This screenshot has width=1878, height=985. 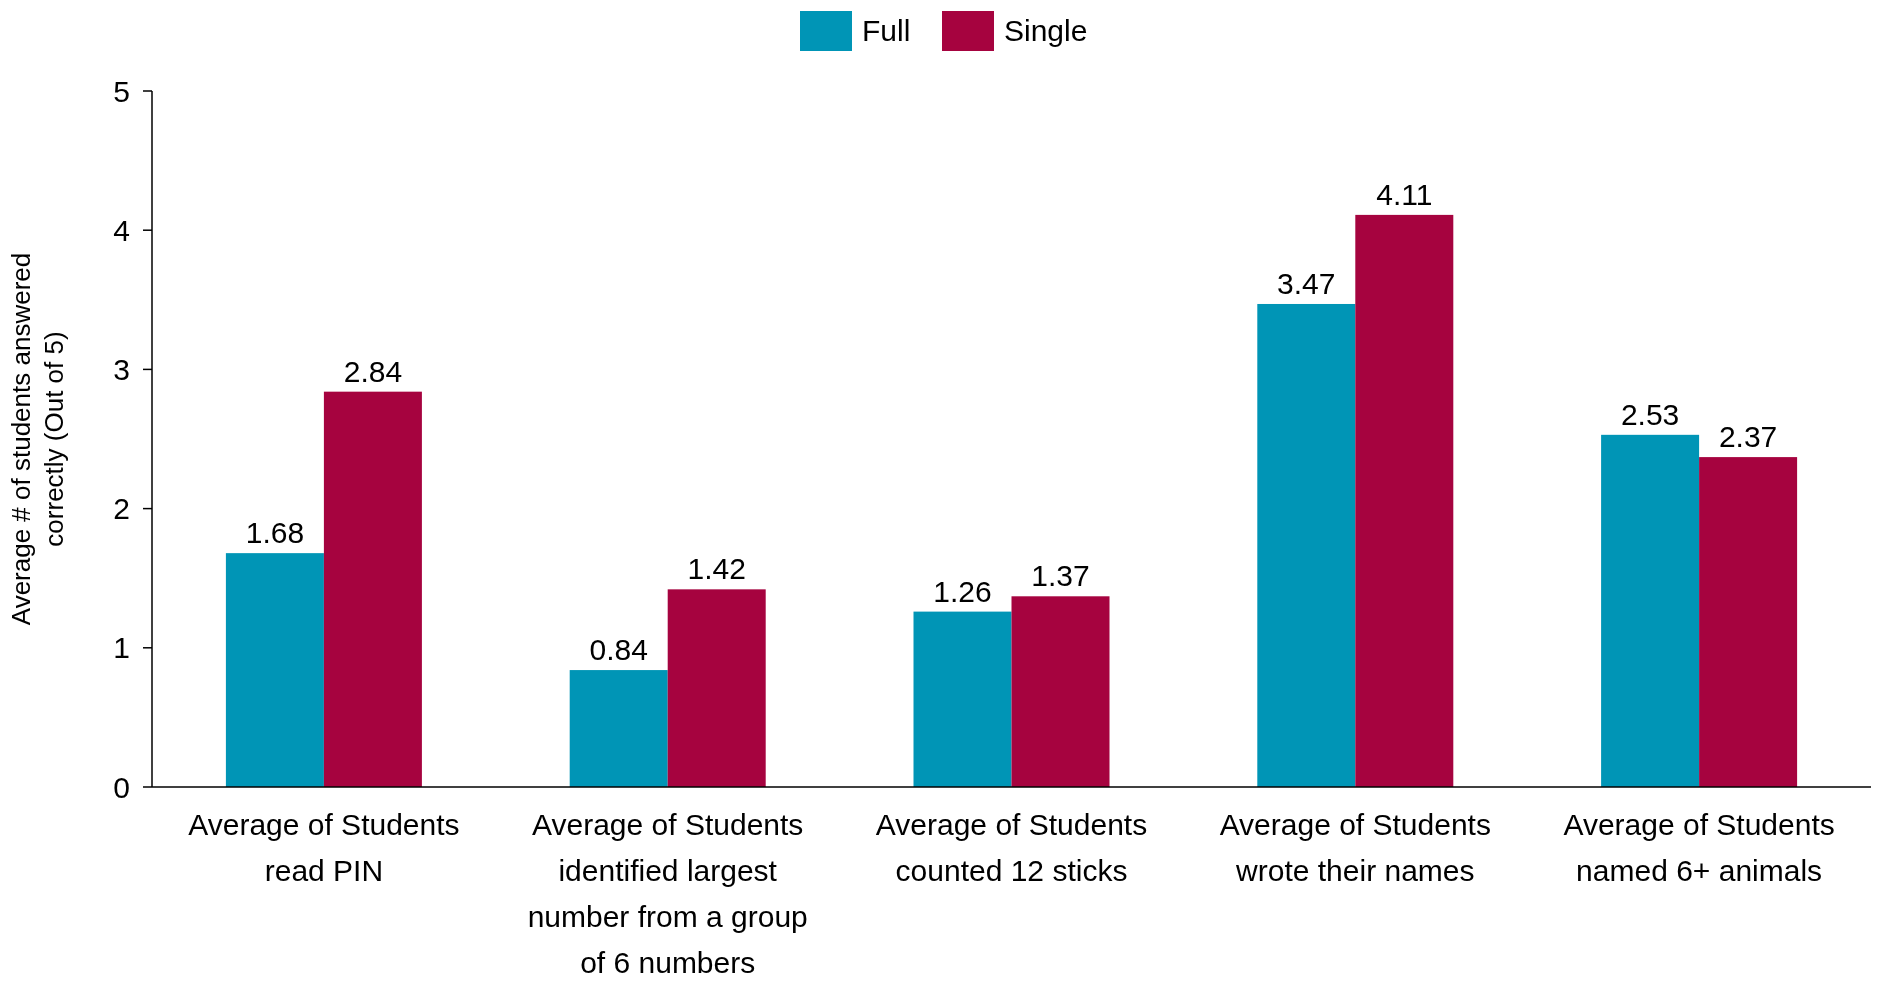 What do you see at coordinates (121, 230) in the screenshot?
I see `y-tick-label: 4` at bounding box center [121, 230].